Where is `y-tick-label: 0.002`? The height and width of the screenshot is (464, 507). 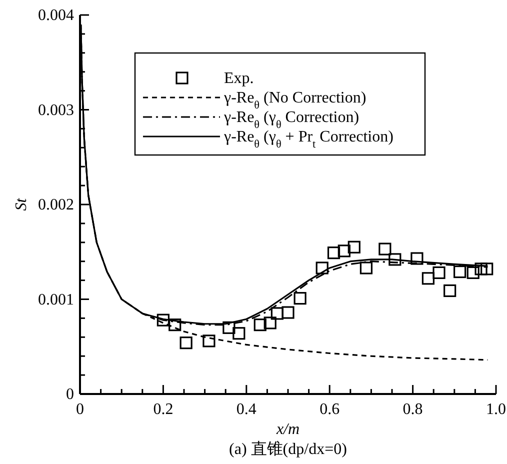
y-tick-label: 0.002 is located at coordinates (56, 205).